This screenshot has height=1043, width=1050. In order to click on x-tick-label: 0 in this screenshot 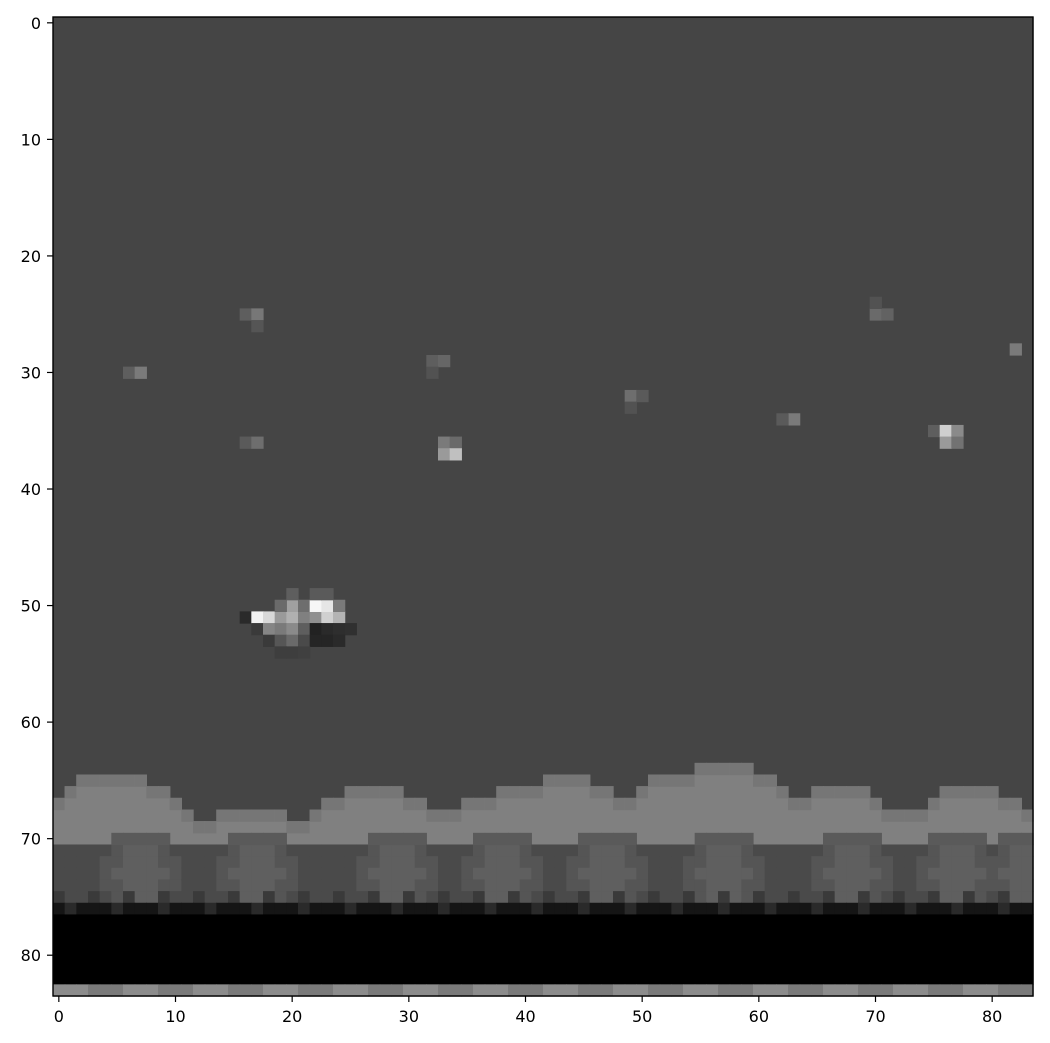, I will do `click(59, 1016)`.